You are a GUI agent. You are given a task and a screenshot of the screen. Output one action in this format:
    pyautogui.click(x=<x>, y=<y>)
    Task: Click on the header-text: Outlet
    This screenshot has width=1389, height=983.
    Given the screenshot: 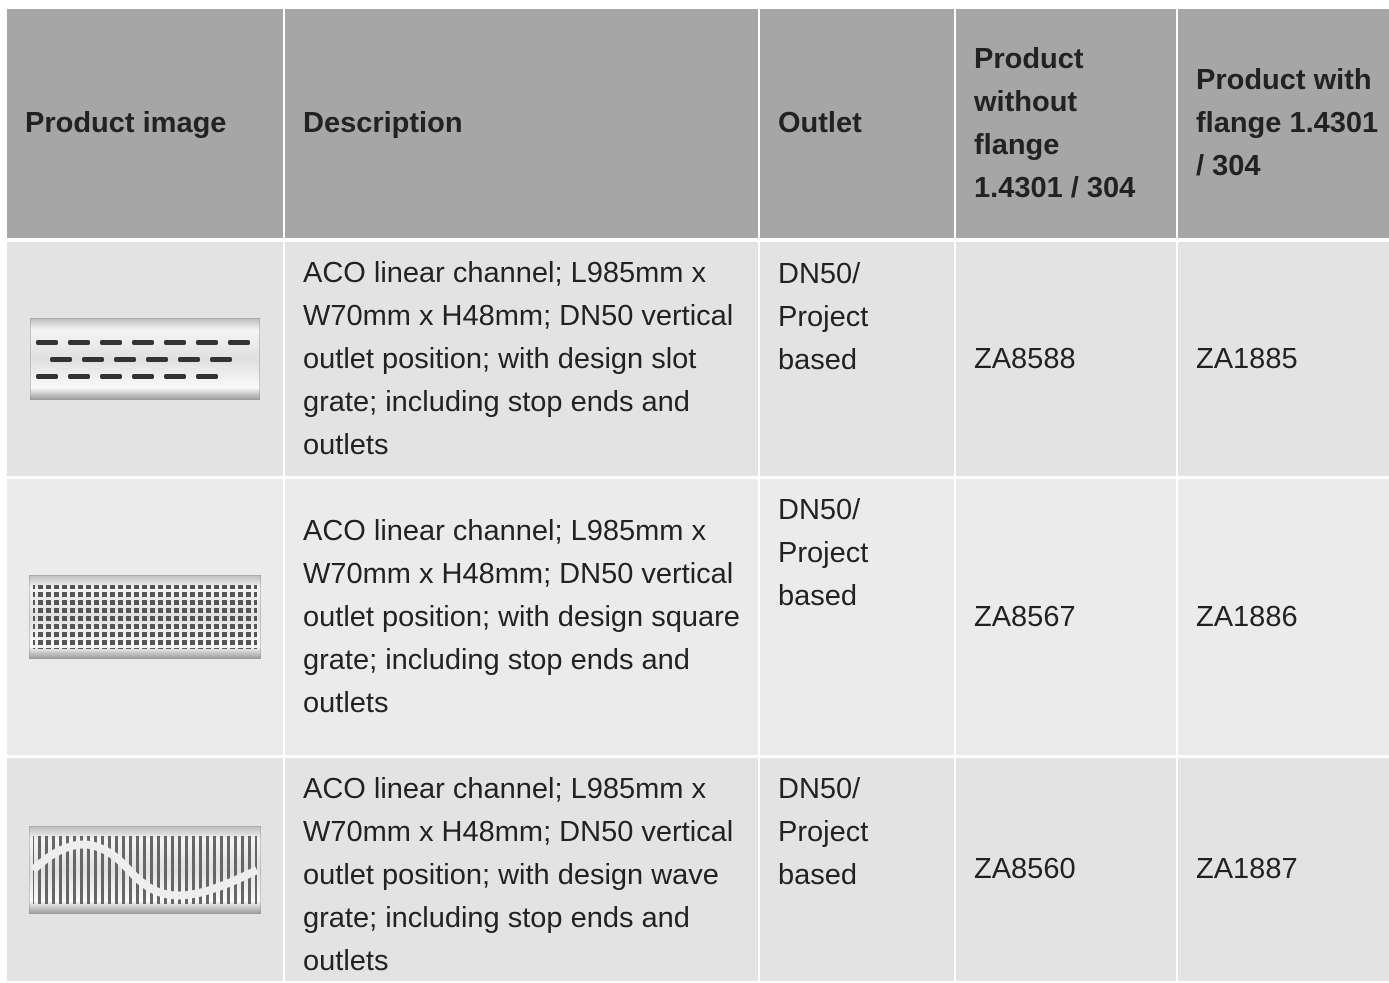 What is the action you would take?
    pyautogui.click(x=820, y=123)
    